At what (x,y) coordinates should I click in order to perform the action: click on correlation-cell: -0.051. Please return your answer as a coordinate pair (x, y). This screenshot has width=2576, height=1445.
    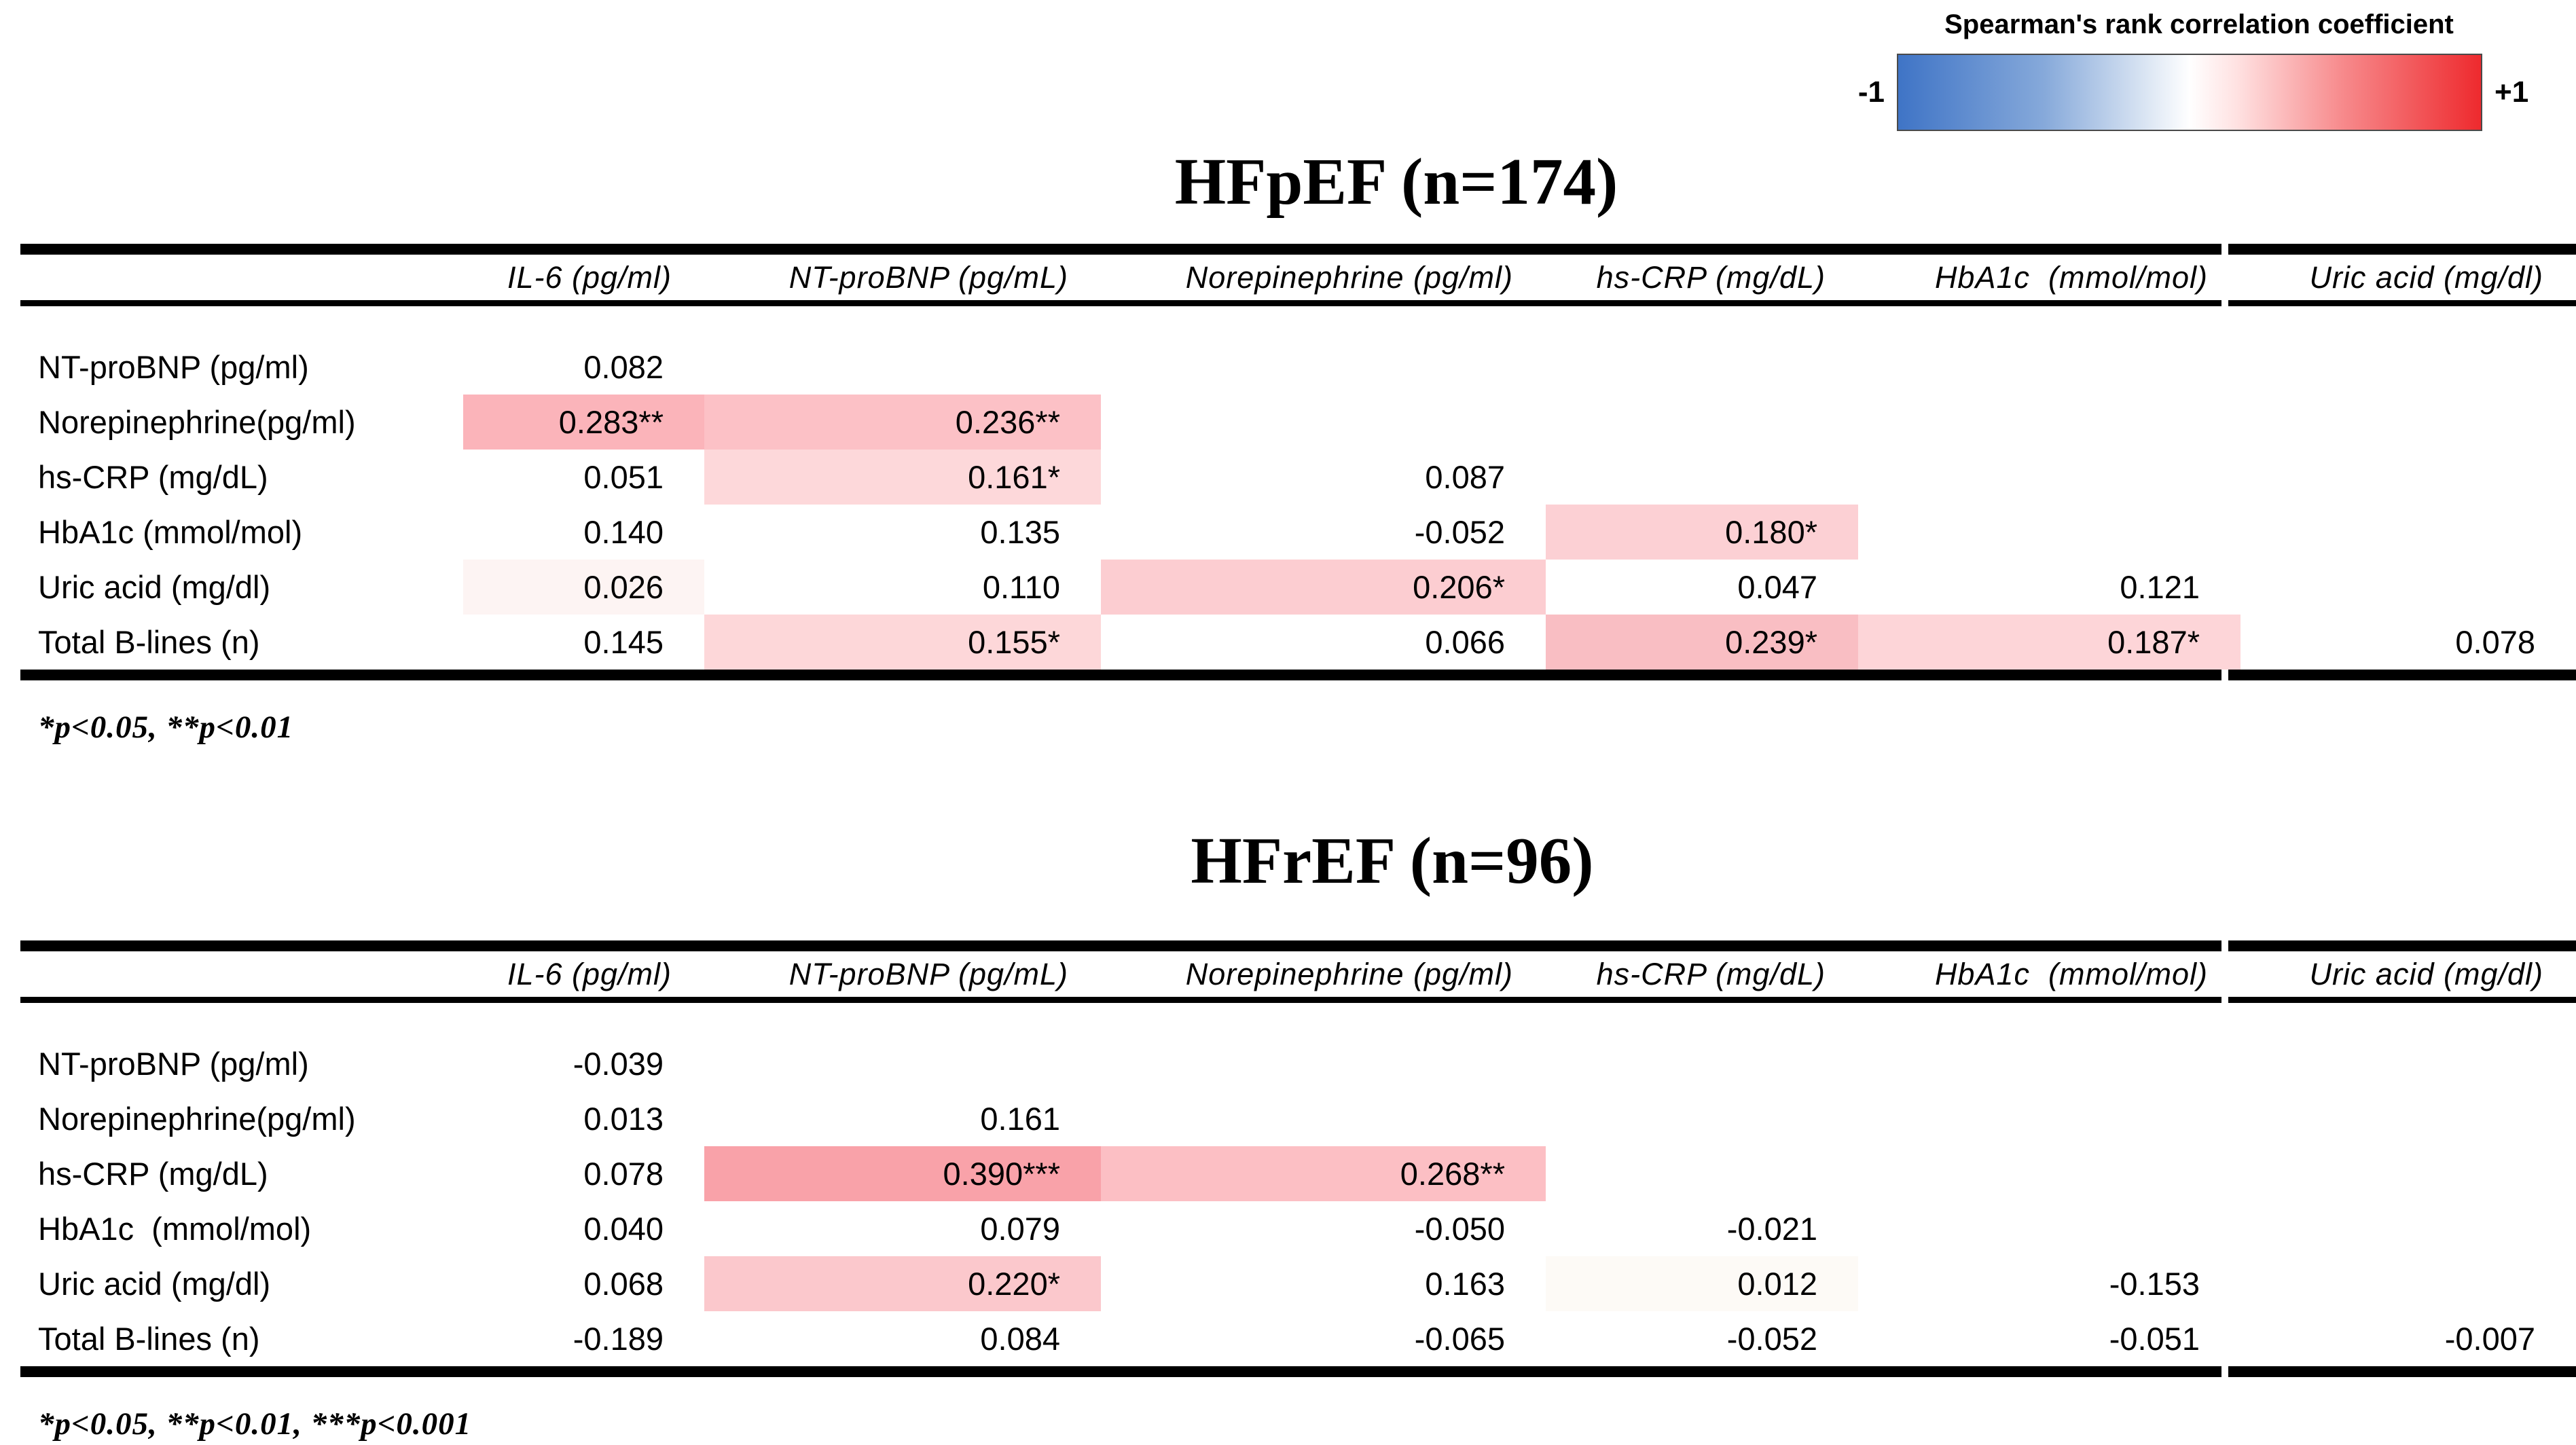
    Looking at the image, I should click on (2154, 1339).